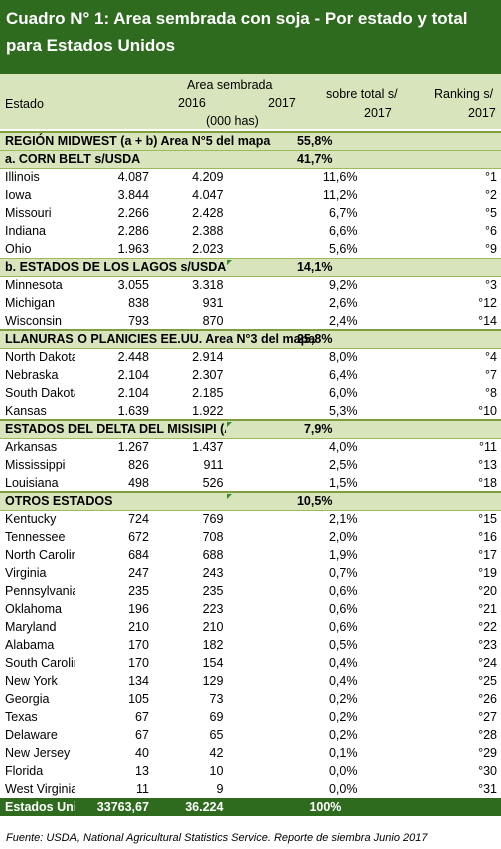 Image resolution: width=501 pixels, height=849 pixels. I want to click on state-name: Virginia, so click(26, 573).